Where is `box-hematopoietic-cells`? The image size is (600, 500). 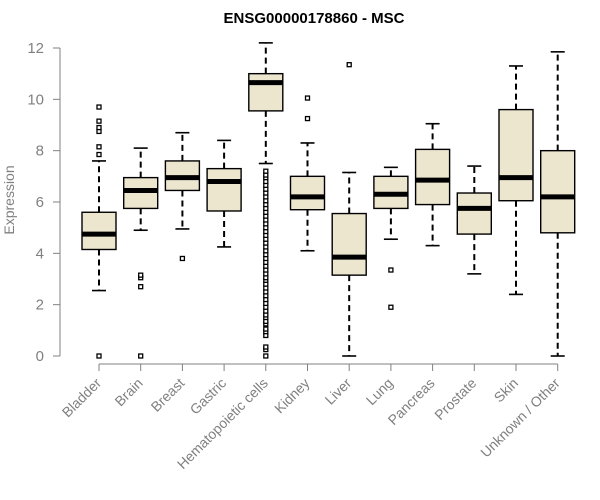
box-hematopoietic-cells is located at coordinates (266, 200).